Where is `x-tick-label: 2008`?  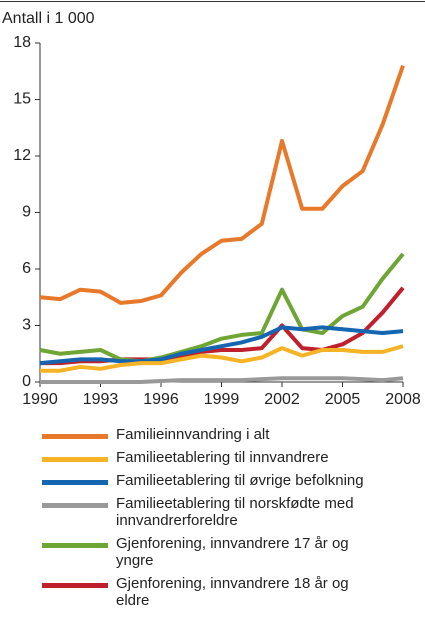
x-tick-label: 2008 is located at coordinates (403, 399).